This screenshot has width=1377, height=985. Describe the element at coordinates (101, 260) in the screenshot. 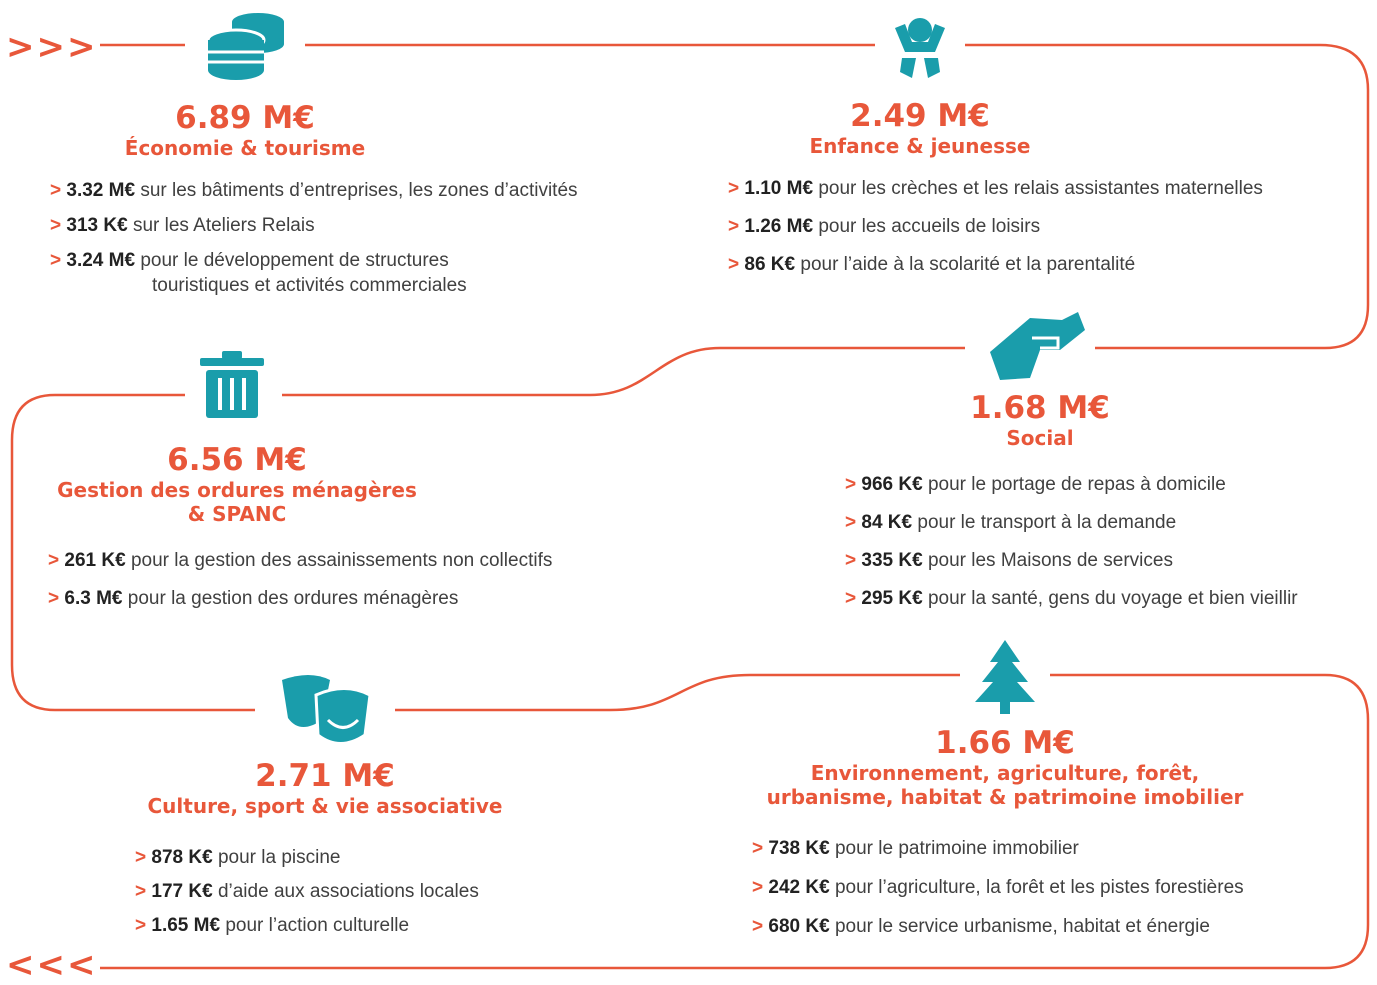

I see `item-amount: 3.24 M€` at that location.